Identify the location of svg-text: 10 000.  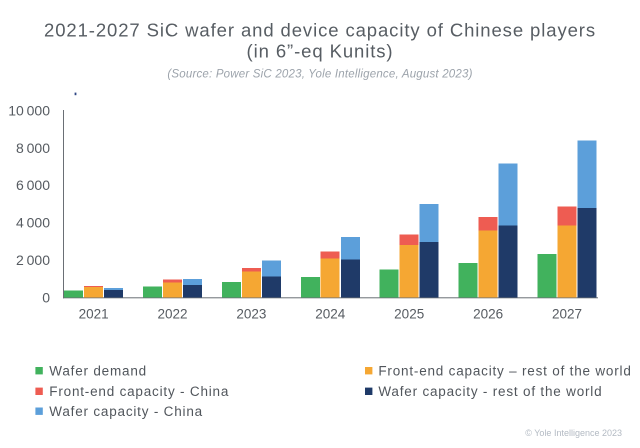
(29, 110).